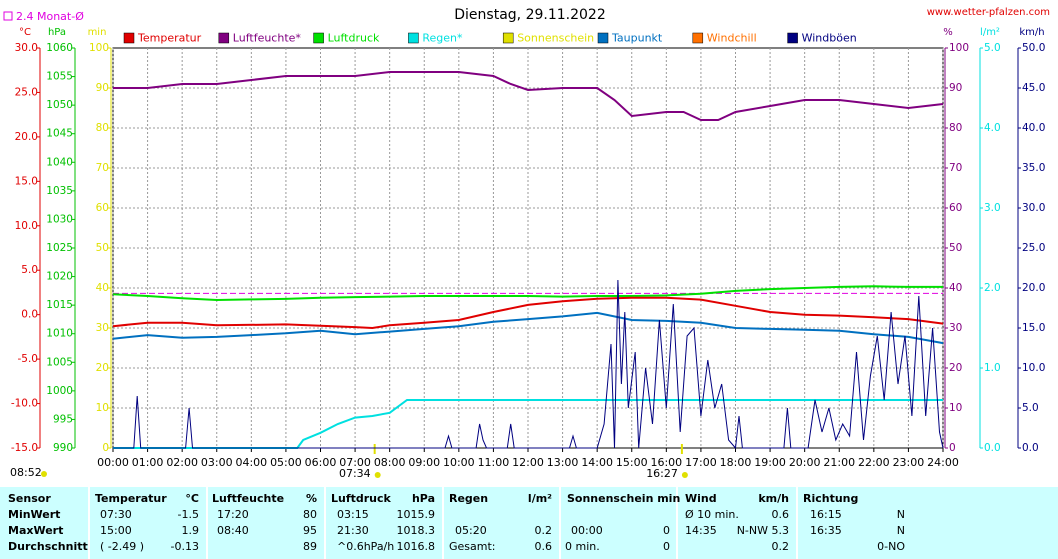  Describe the element at coordinates (24, 404) in the screenshot. I see `y-tick-label: -10.0` at that location.